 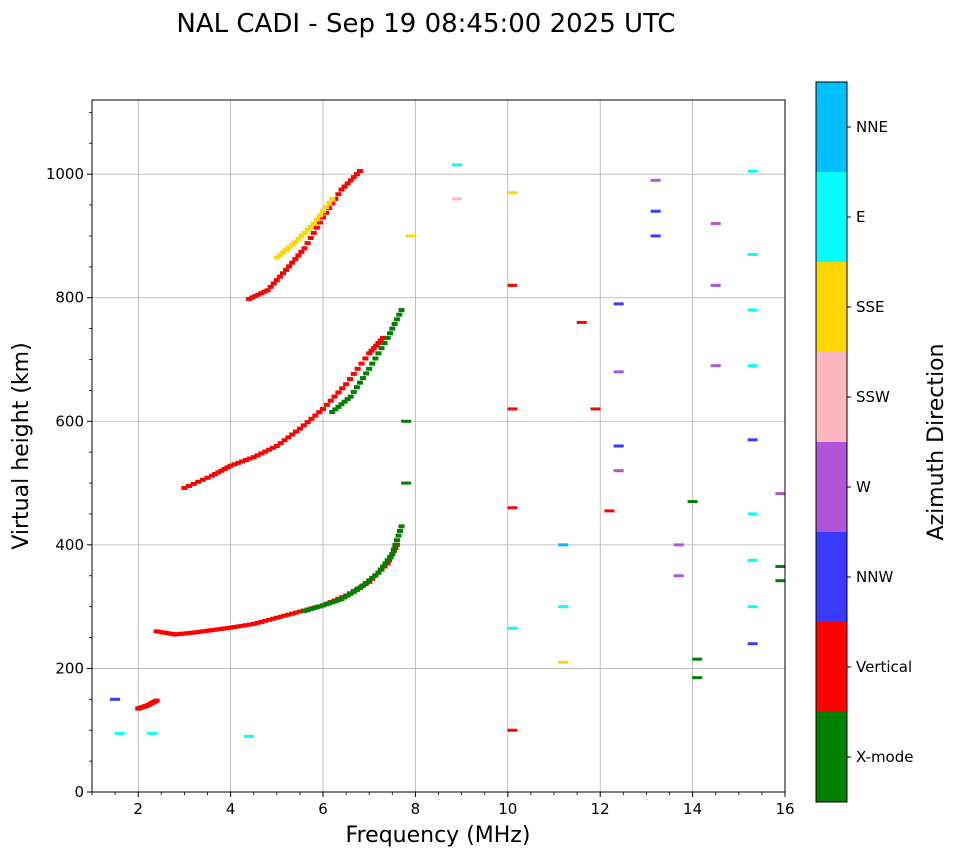 I want to click on colorbar-segment-sse, so click(x=831, y=307).